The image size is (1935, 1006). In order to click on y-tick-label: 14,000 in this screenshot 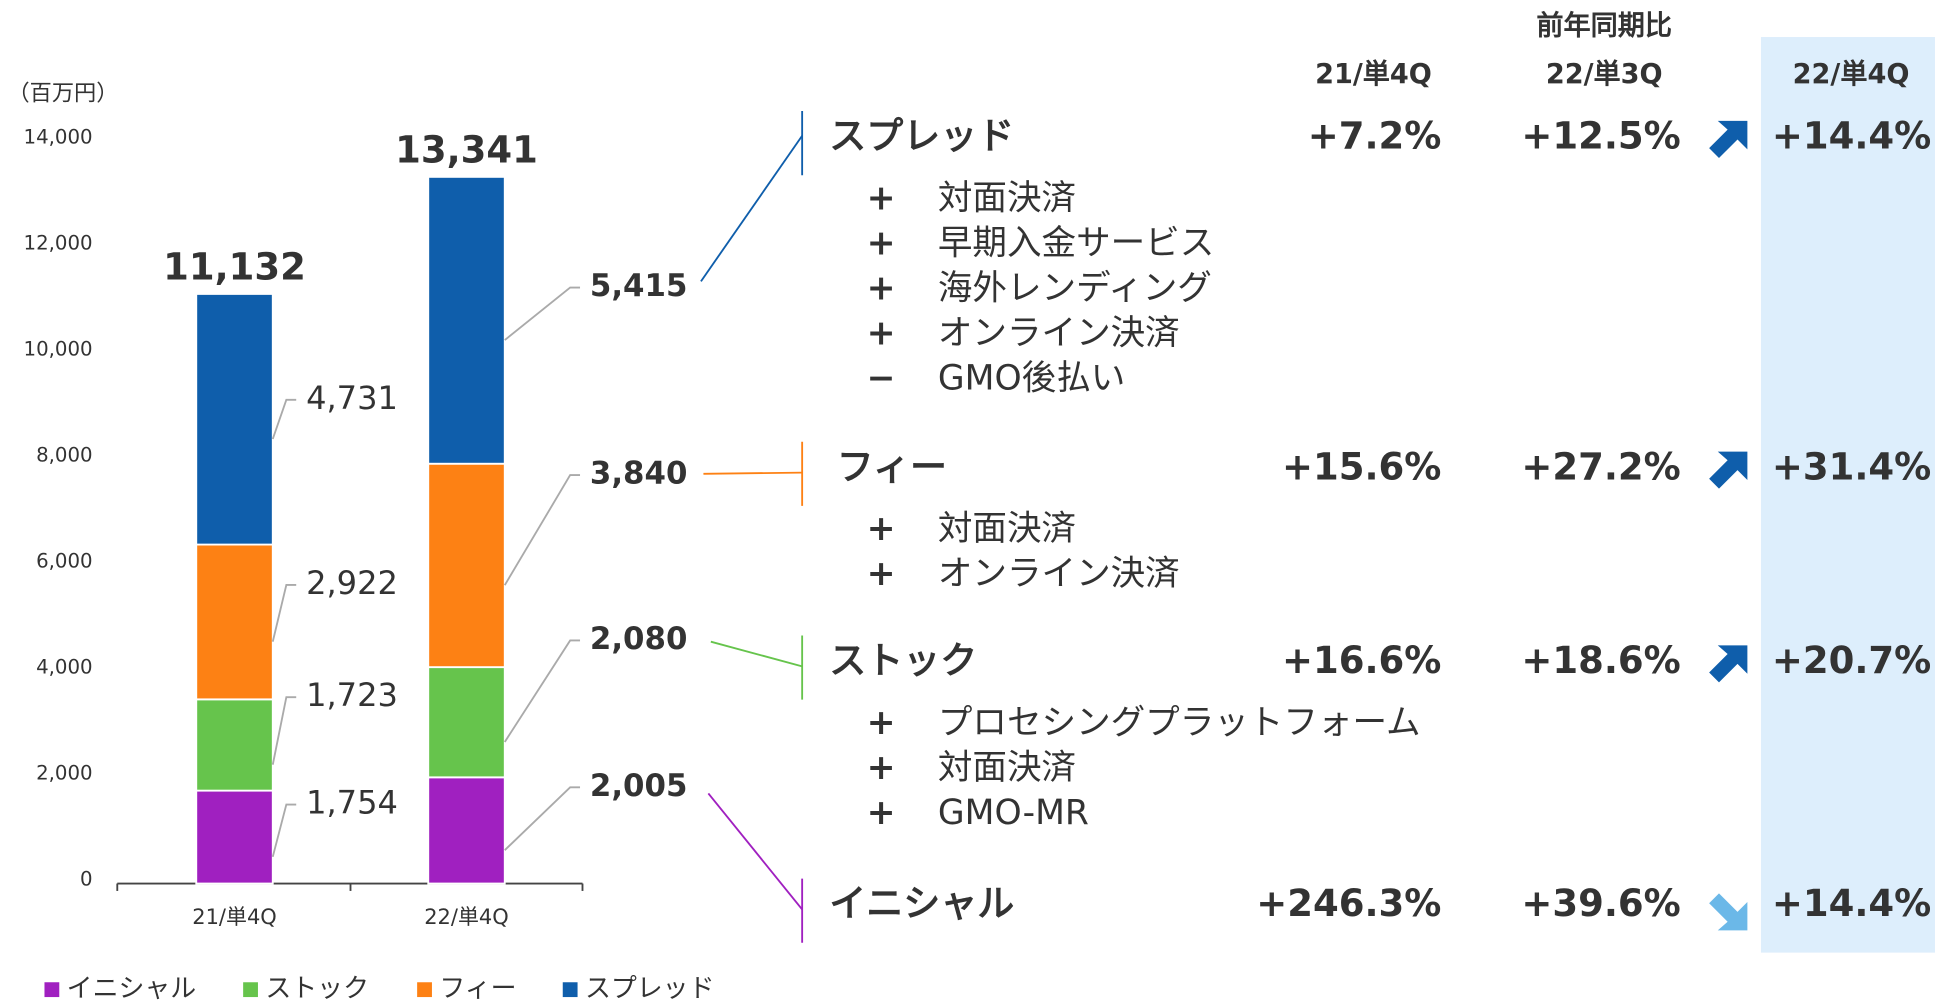, I will do `click(58, 137)`.